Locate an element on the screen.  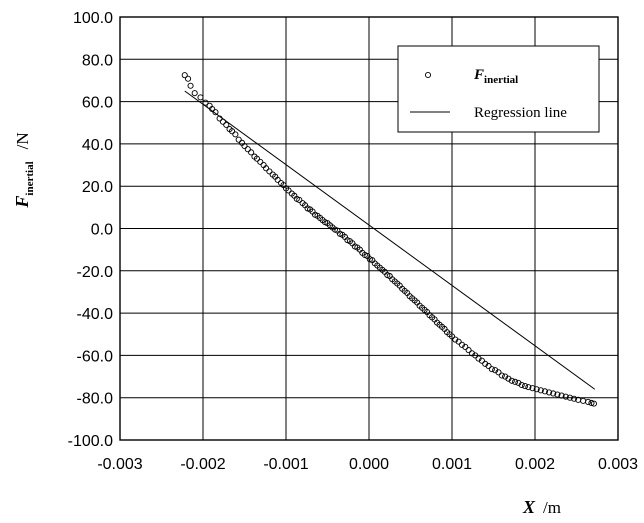
y-tick-label: 40.0 is located at coordinates (97, 145).